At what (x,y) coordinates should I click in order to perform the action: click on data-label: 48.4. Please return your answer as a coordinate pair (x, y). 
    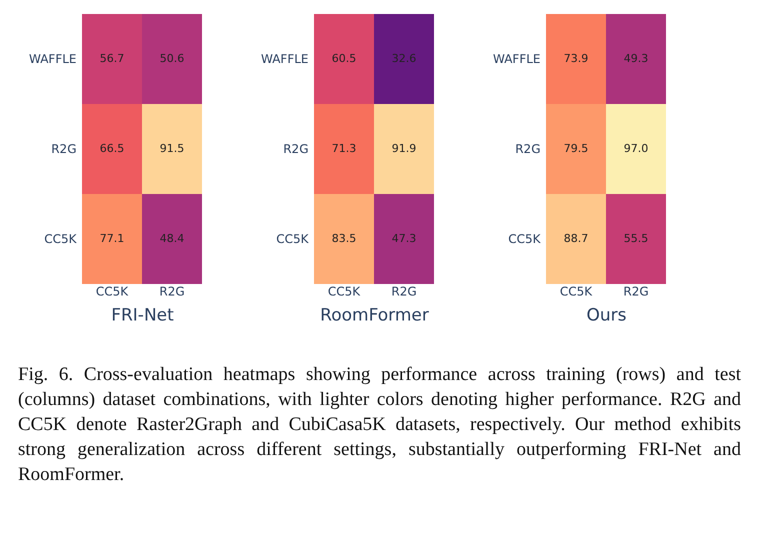
    Looking at the image, I should click on (172, 238).